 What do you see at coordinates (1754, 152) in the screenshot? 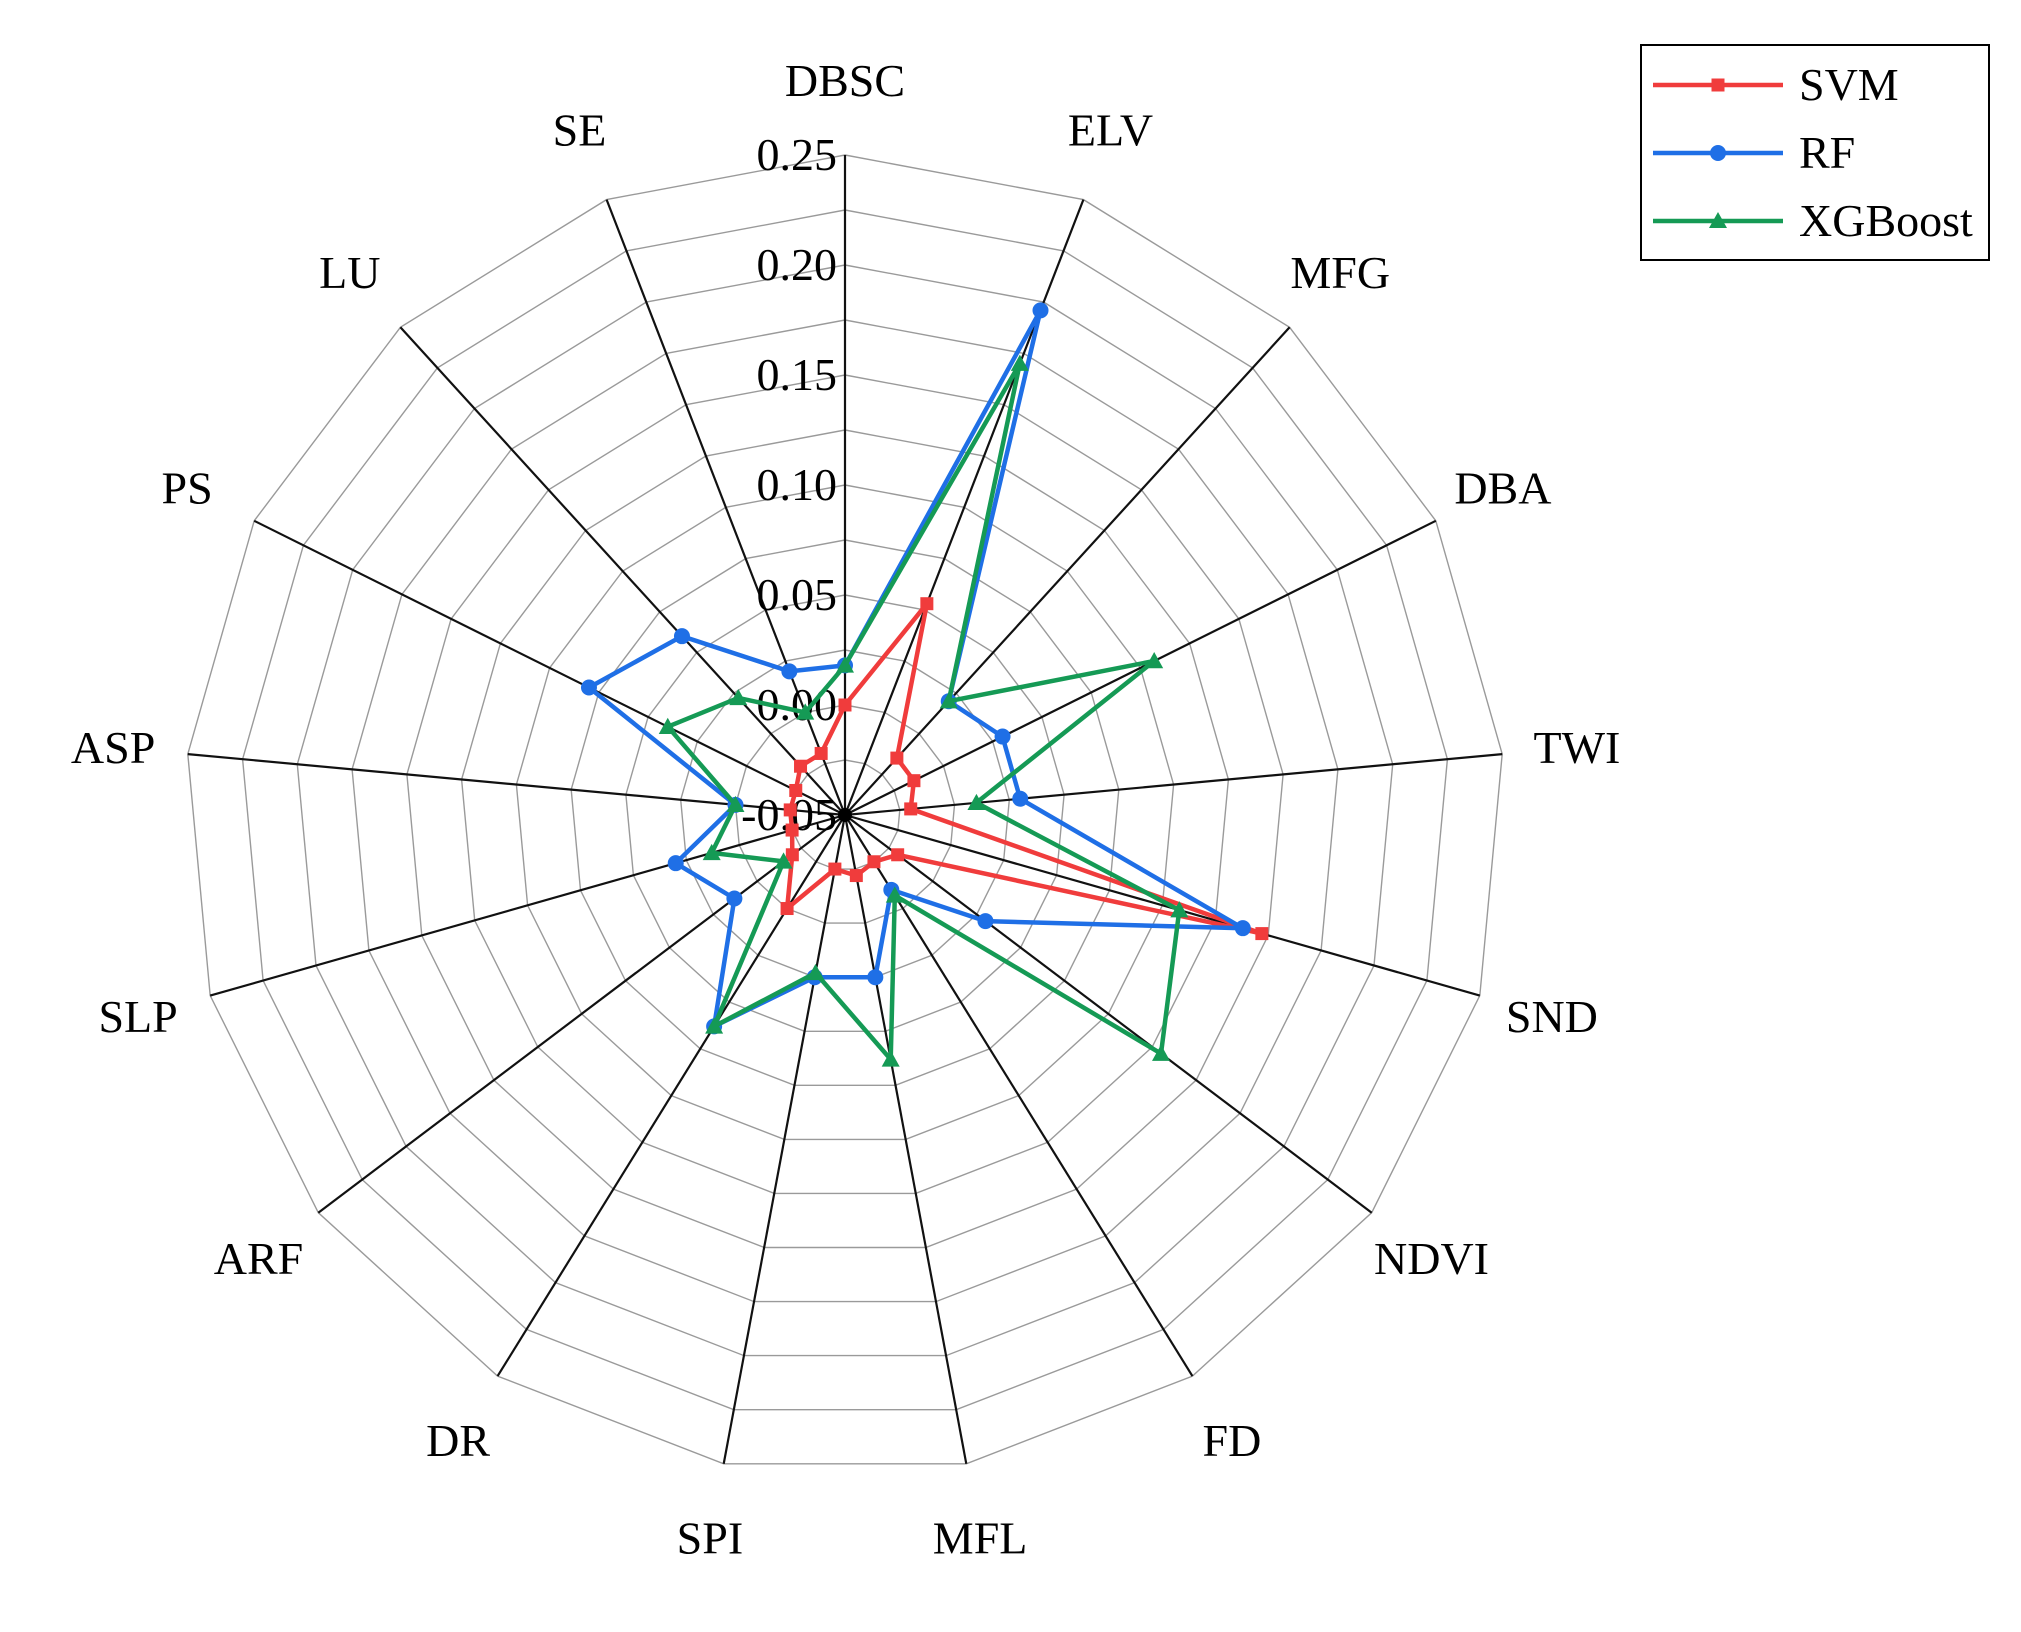
I see `legend-item-rf: RF` at bounding box center [1754, 152].